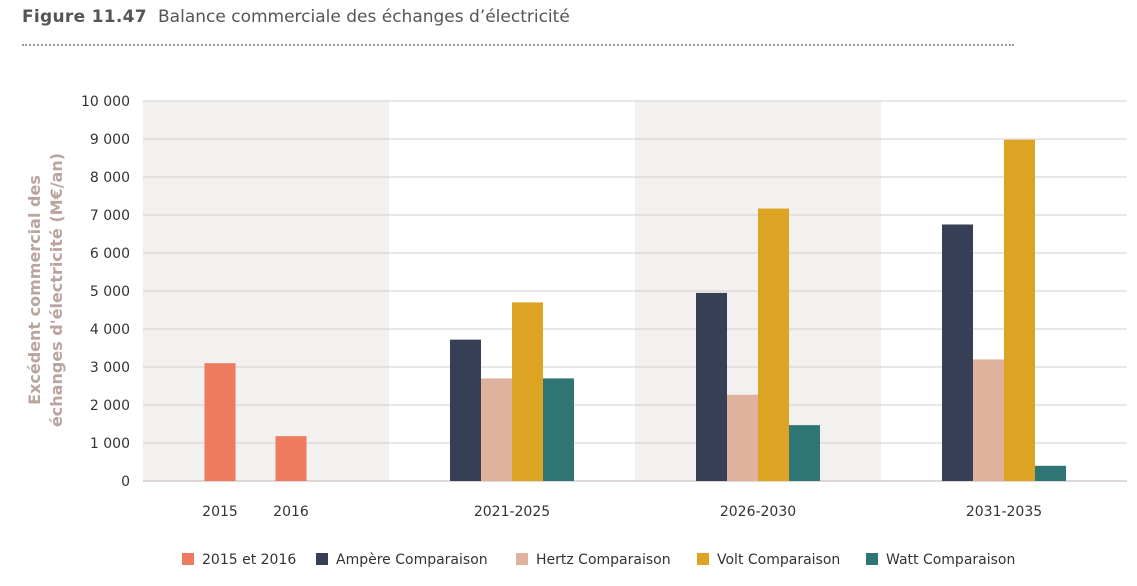 This screenshot has width=1137, height=586. I want to click on x-tick-label: 2016, so click(291, 512).